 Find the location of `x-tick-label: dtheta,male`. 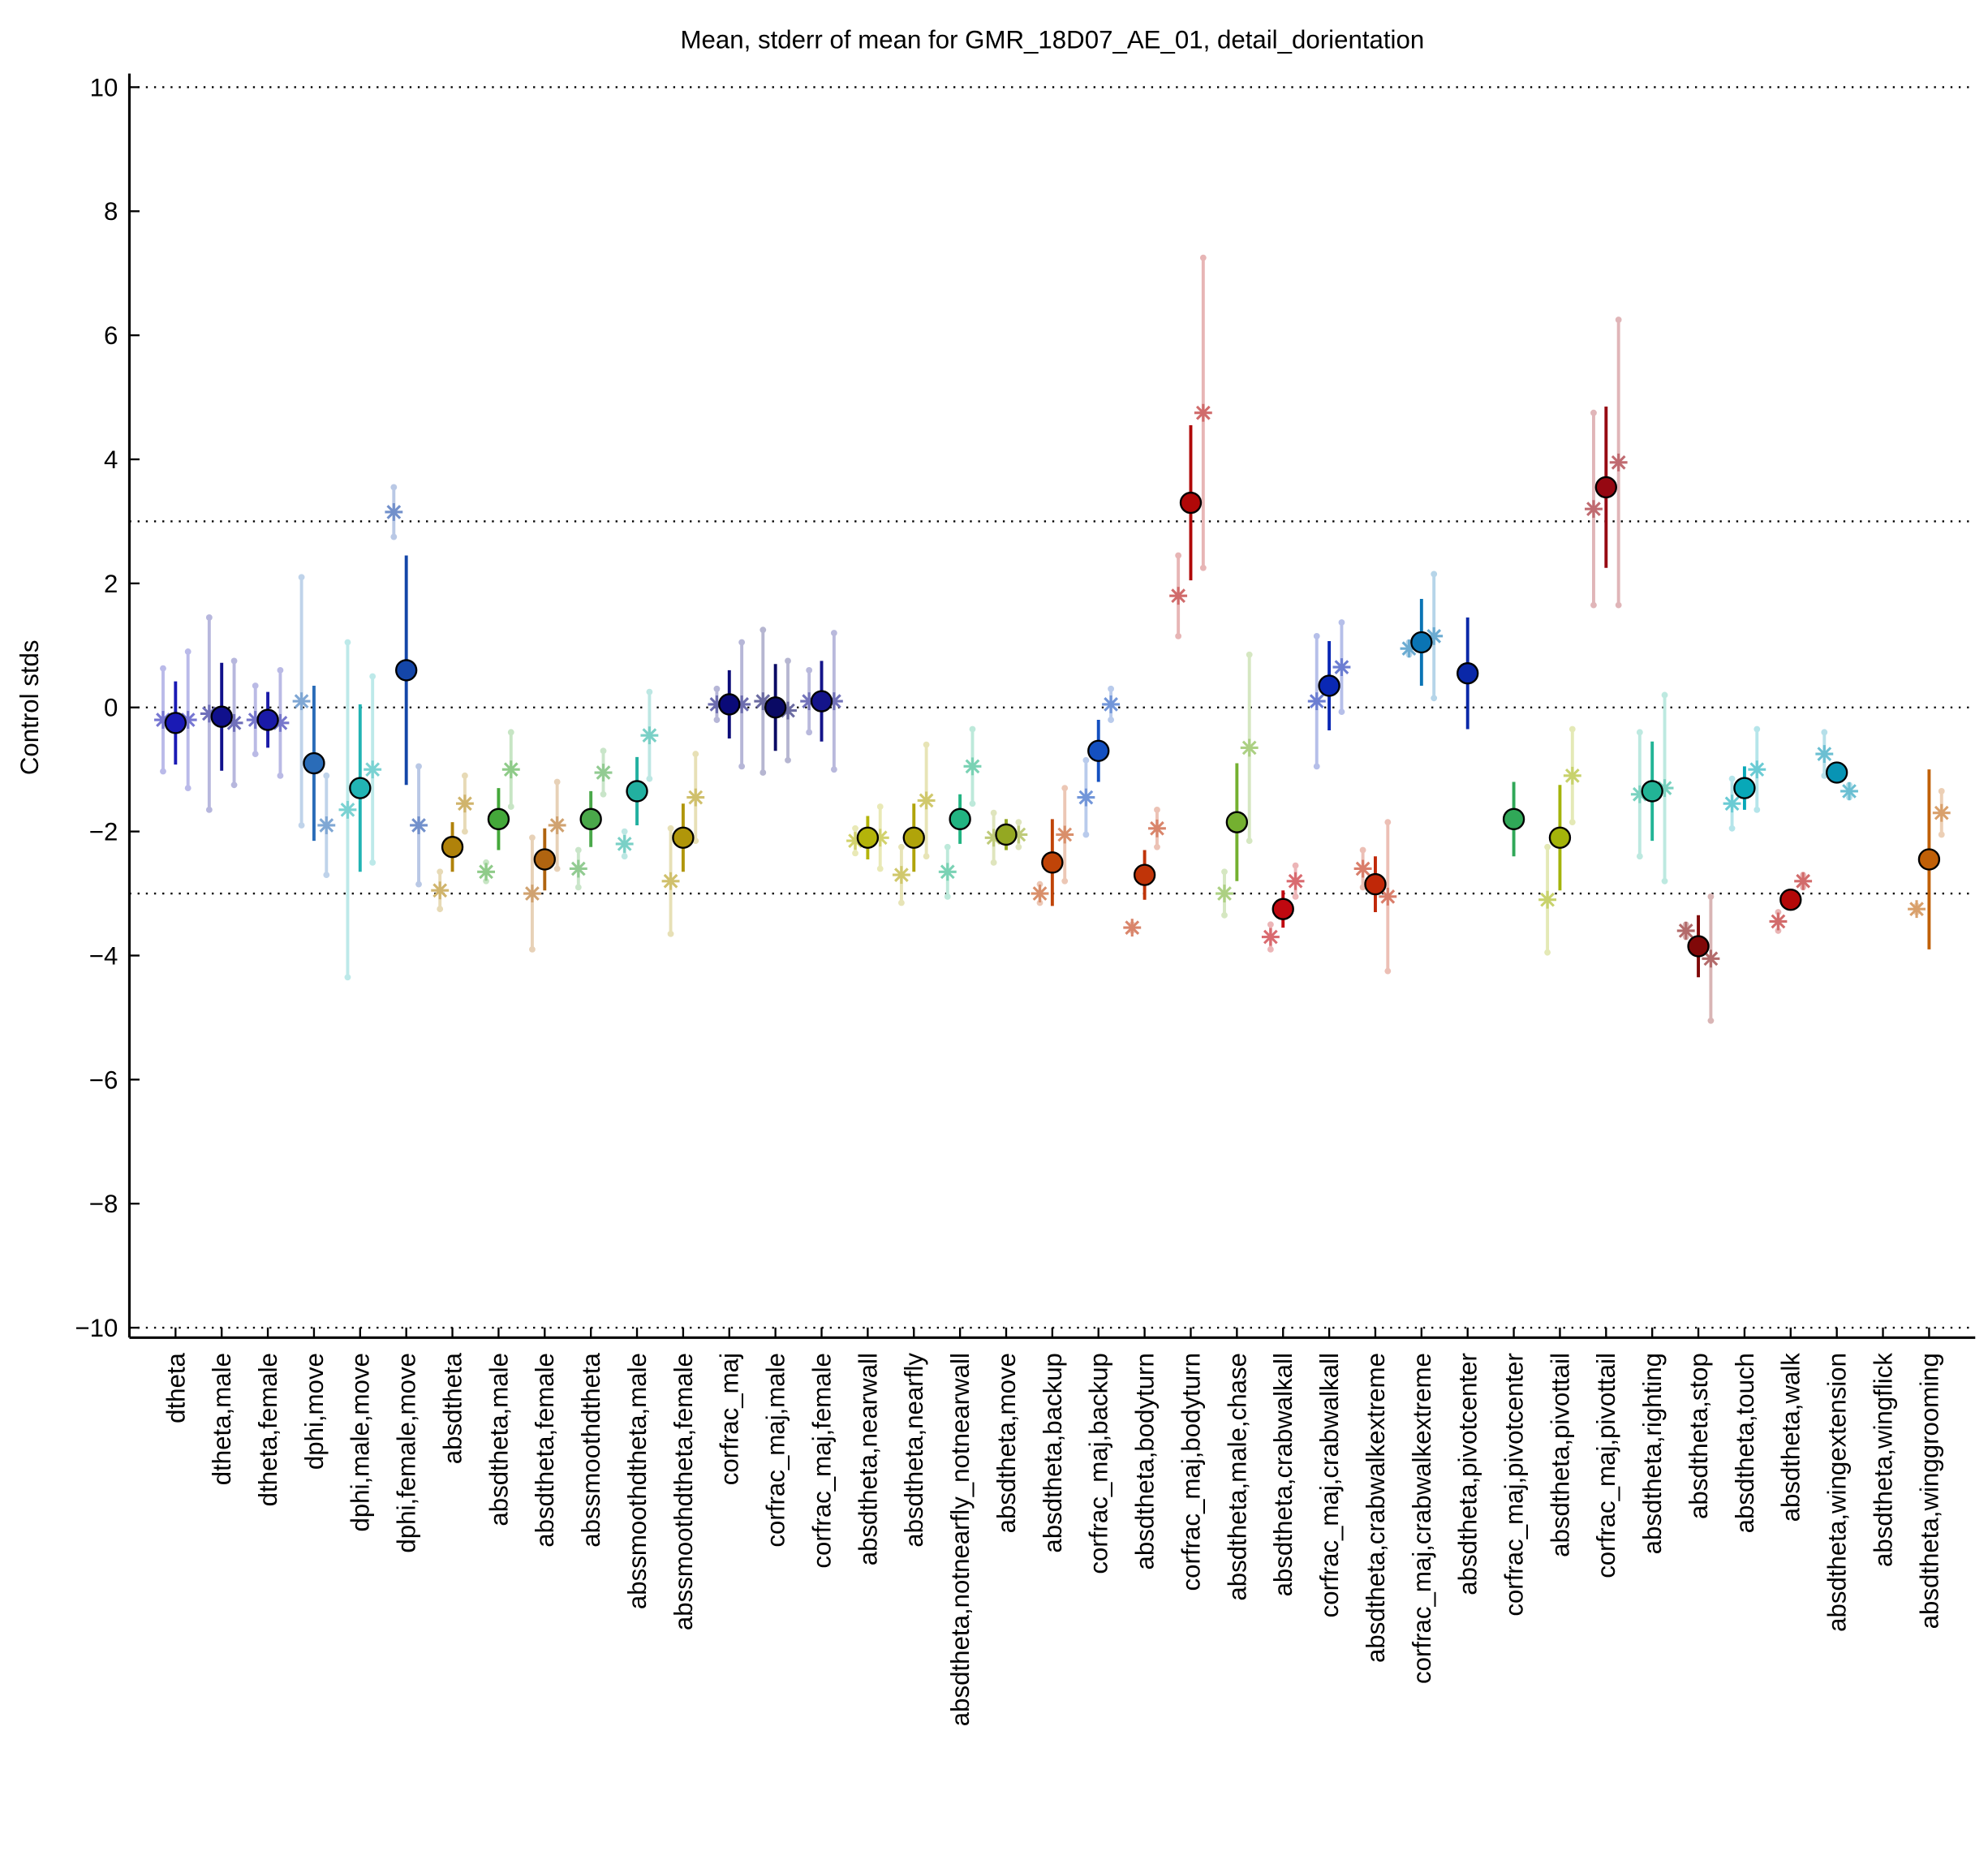

x-tick-label: dtheta,male is located at coordinates (222, 1419).